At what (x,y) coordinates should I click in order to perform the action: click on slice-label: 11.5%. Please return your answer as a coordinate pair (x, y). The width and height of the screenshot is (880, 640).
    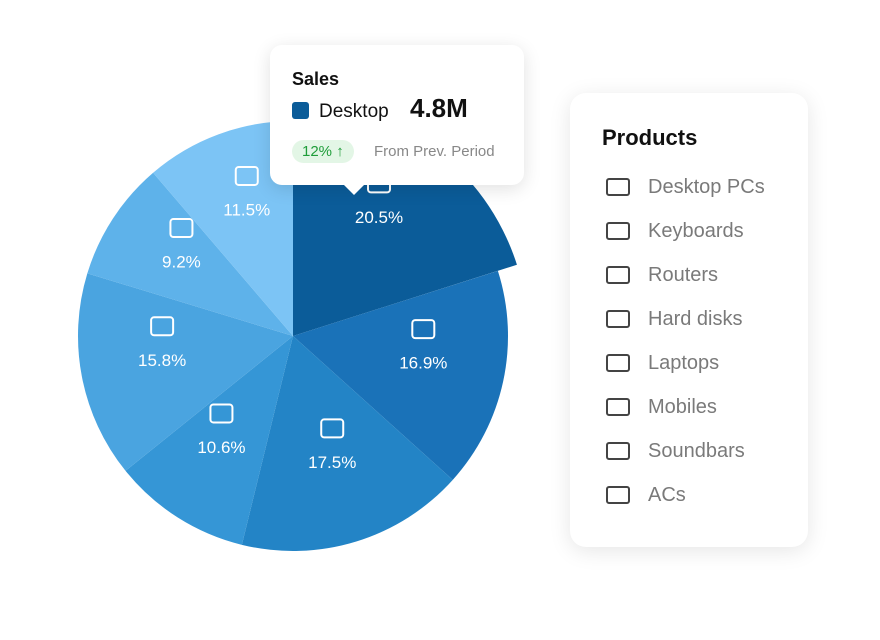
    Looking at the image, I should click on (246, 209).